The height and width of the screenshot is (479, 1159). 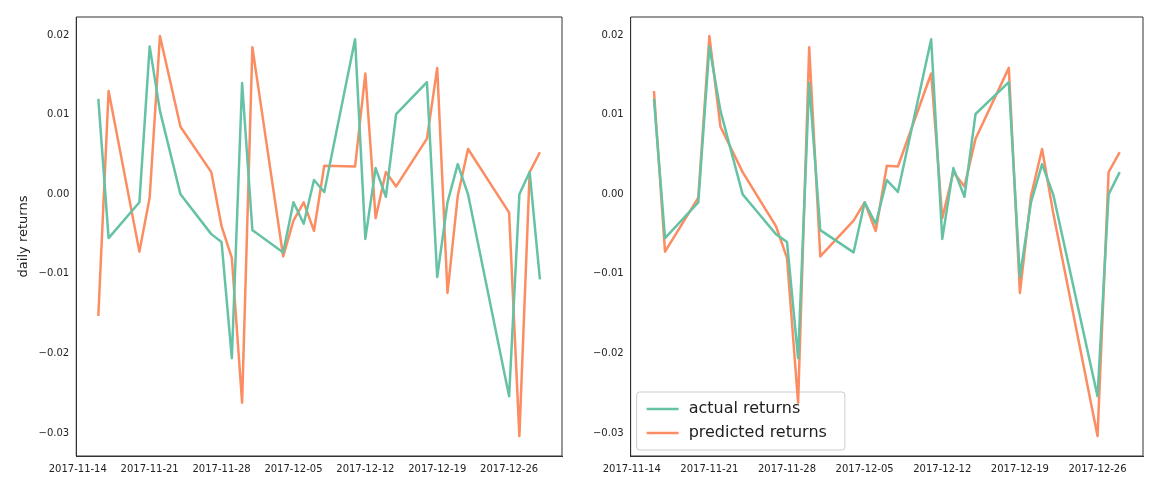 I want to click on legend-label: predicted returns, so click(x=757, y=432).